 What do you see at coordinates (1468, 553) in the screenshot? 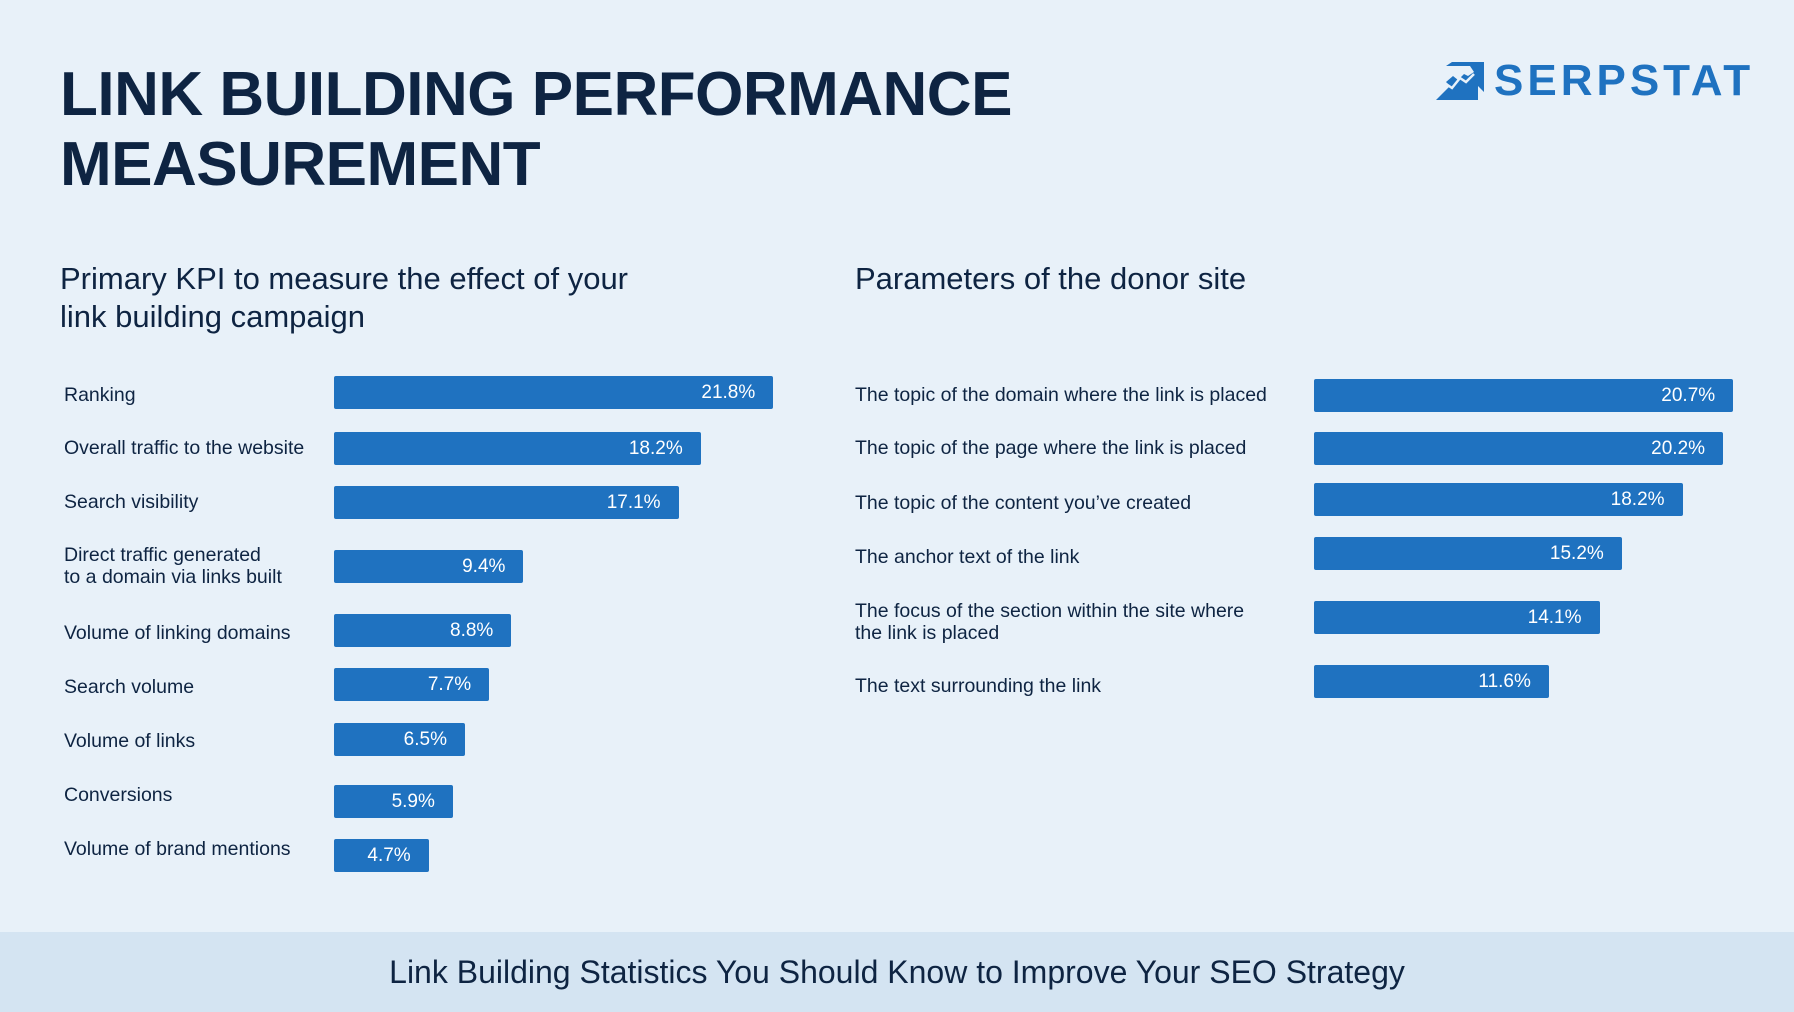
I see `bar: 15.2%` at bounding box center [1468, 553].